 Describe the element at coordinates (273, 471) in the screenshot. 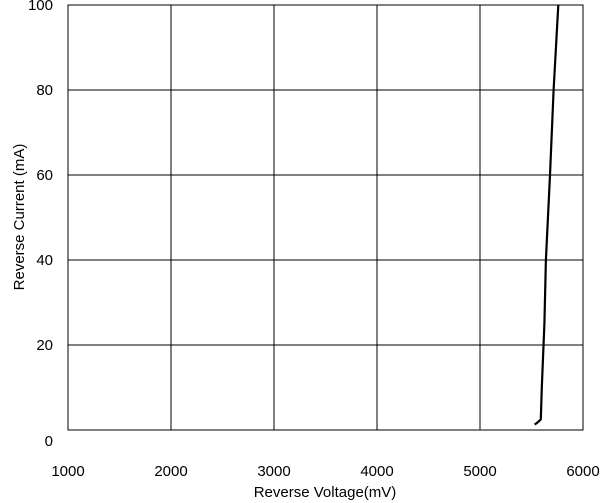

I see `x-tick-label-2: 3000` at that location.